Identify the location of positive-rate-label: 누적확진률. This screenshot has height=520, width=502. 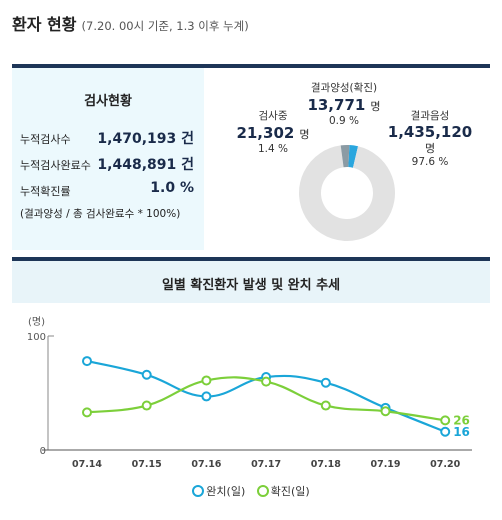
(45, 191).